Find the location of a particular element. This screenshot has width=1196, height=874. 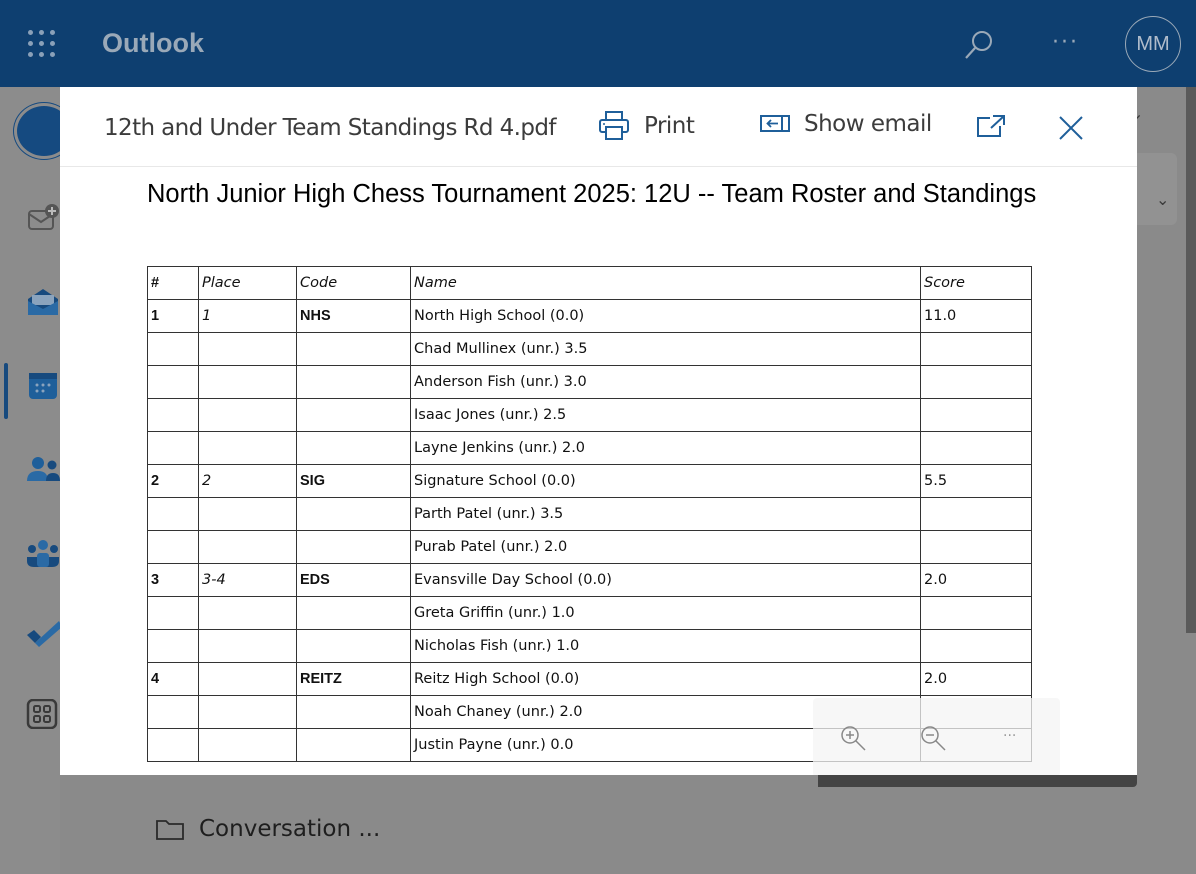

message-card is located at coordinates (1157, 189).